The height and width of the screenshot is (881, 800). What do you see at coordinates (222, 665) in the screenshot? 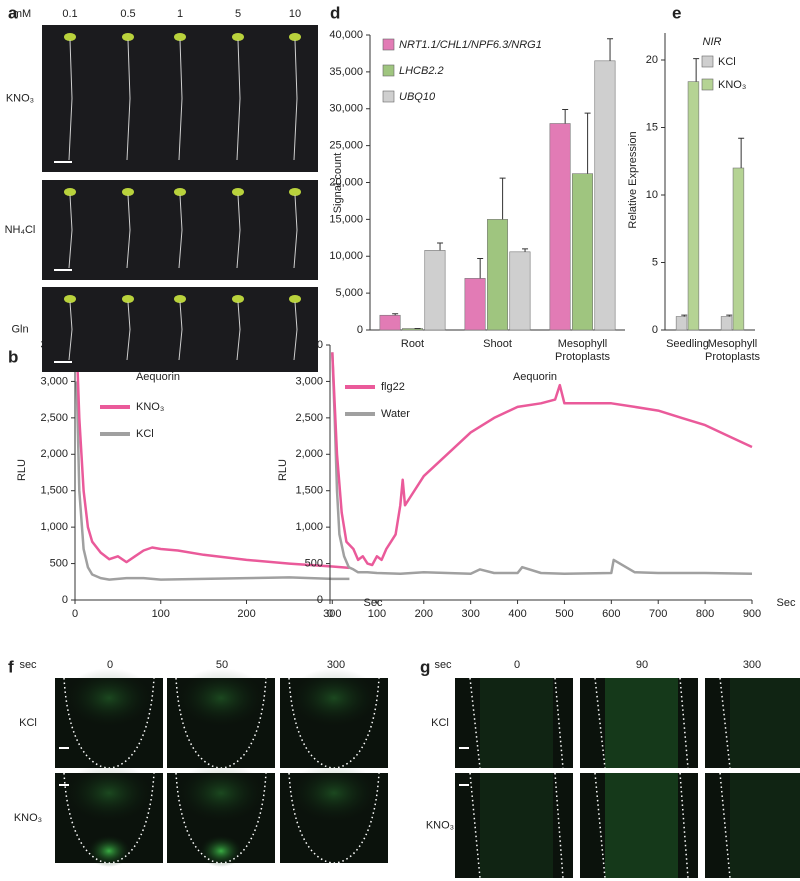
I see `column-label: 50` at bounding box center [222, 665].